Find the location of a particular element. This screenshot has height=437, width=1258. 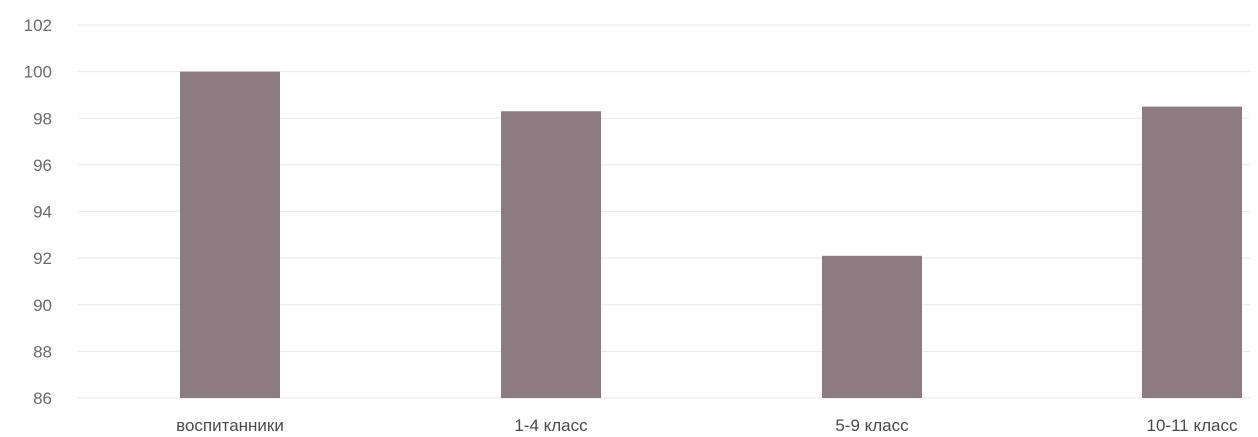

x-category-label: 1-4 класс is located at coordinates (551, 425).